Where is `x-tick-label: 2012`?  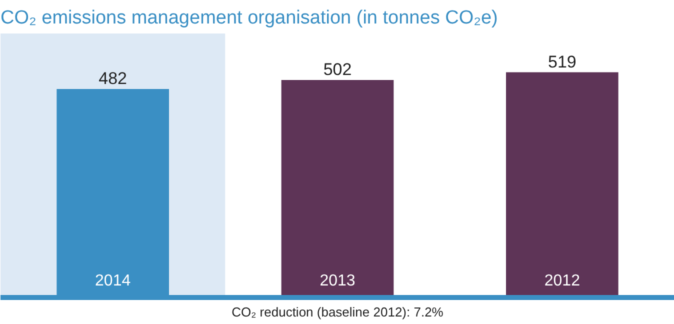 x-tick-label: 2012 is located at coordinates (562, 281).